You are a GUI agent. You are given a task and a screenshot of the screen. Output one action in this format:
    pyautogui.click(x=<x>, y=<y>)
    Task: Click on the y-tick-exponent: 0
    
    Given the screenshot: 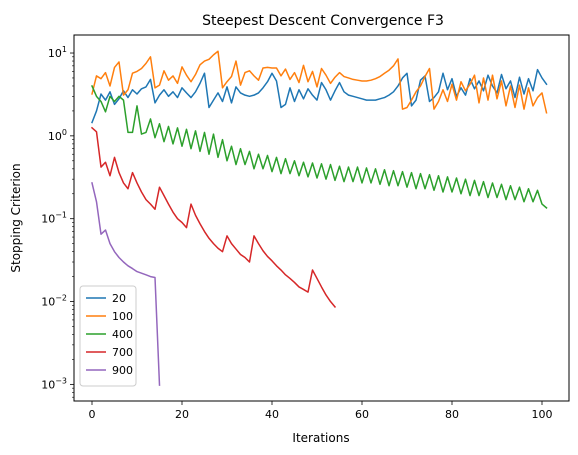 What is the action you would take?
    pyautogui.click(x=64, y=132)
    